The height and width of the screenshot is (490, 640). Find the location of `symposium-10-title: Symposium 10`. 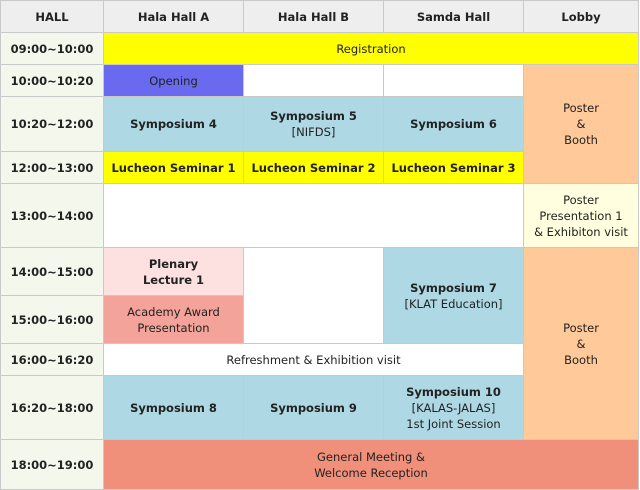

symposium-10-title: Symposium 10 is located at coordinates (453, 391).